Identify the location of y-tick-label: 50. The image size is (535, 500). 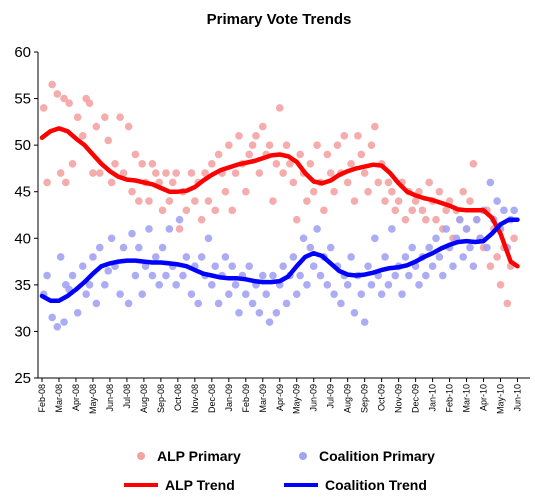
(22, 145).